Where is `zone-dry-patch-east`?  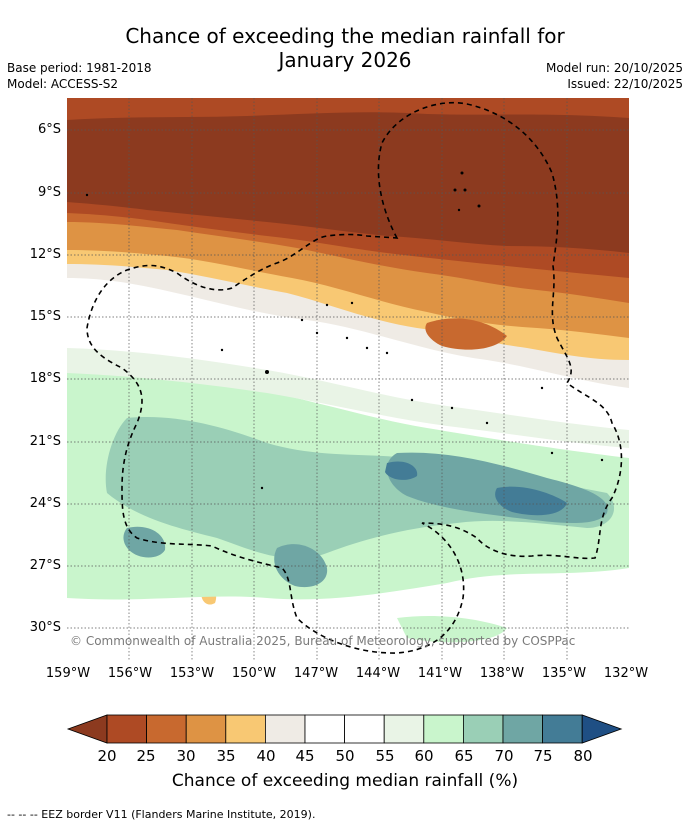
zone-dry-patch-east is located at coordinates (466, 334).